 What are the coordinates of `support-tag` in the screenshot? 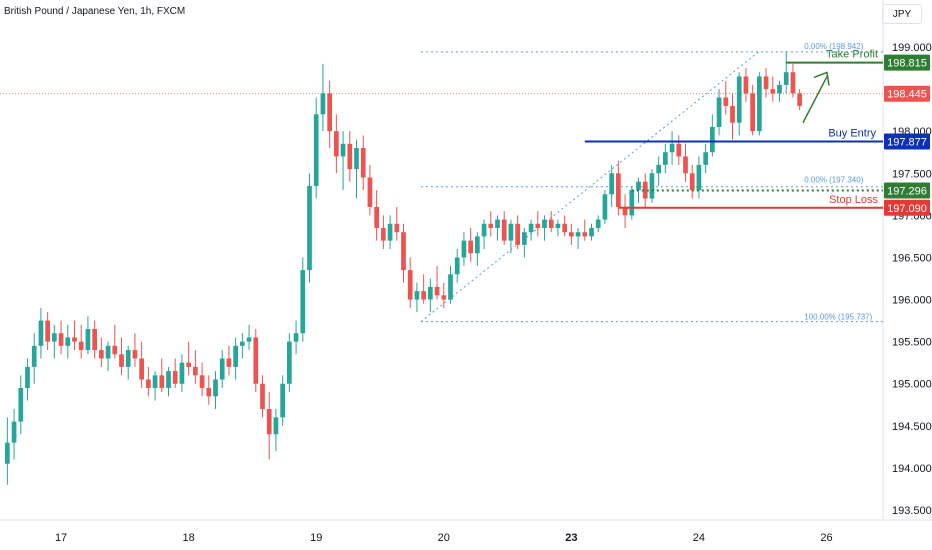 It's located at (907, 190).